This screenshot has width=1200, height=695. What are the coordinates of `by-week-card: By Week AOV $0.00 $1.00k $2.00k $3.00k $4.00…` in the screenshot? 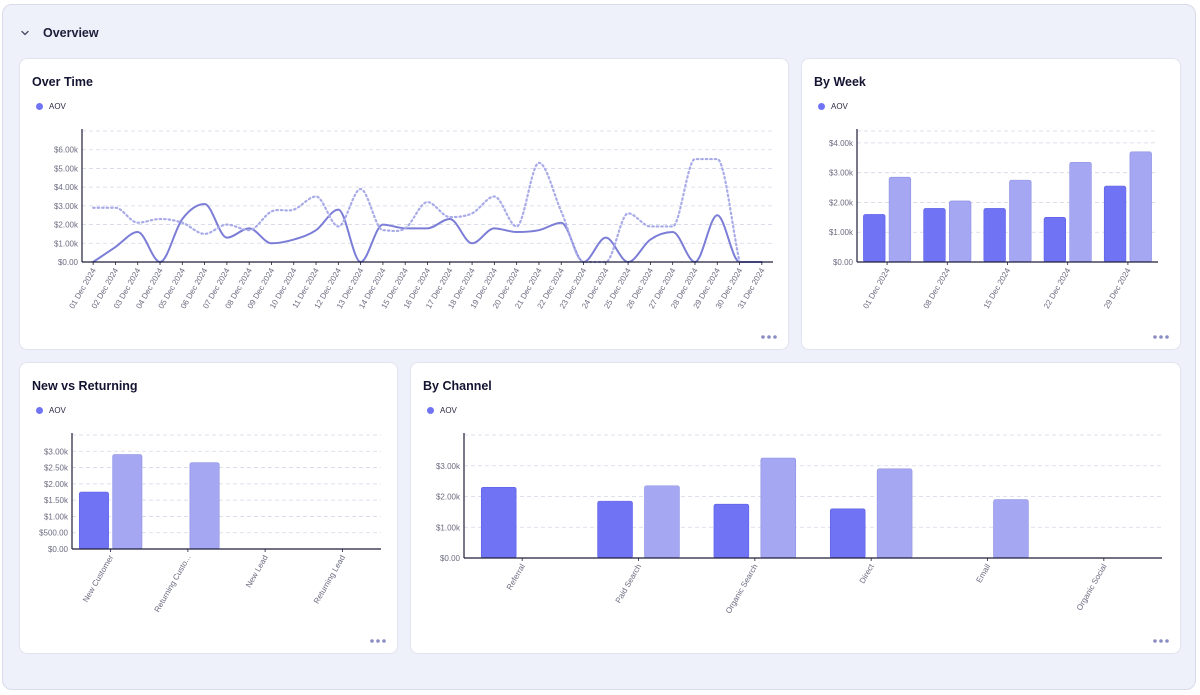 It's located at (991, 204).